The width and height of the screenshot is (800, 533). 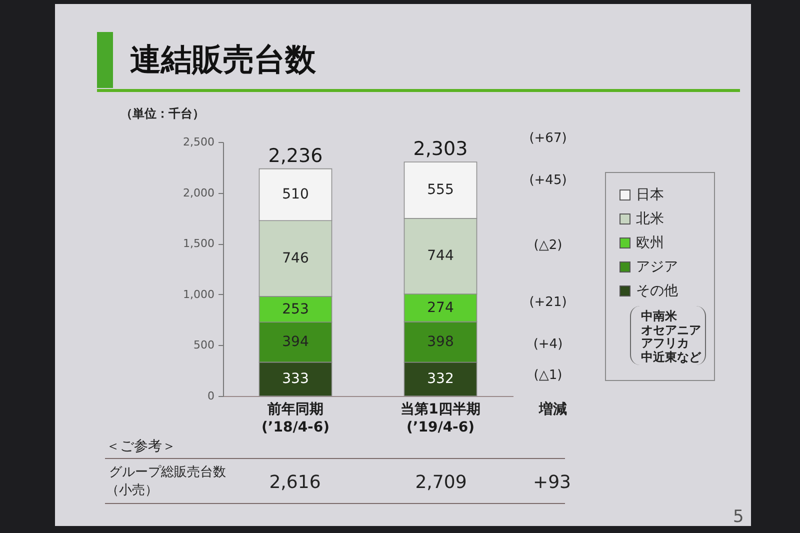 I want to click on text: (+45), so click(x=548, y=181).